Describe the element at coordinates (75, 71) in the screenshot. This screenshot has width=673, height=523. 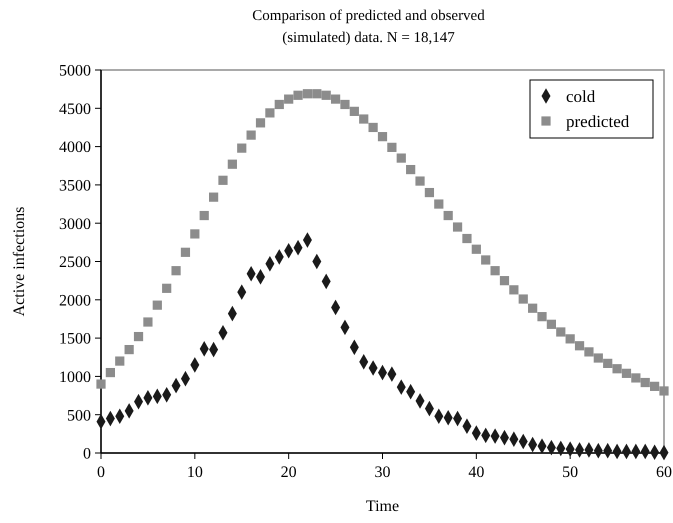
I see `y-tick-label: 5000` at that location.